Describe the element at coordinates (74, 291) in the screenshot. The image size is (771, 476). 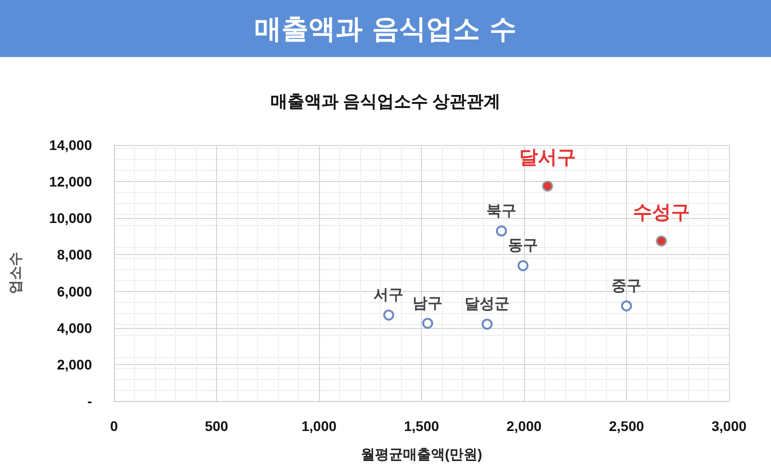
I see `y-tick-label: 6,000` at that location.